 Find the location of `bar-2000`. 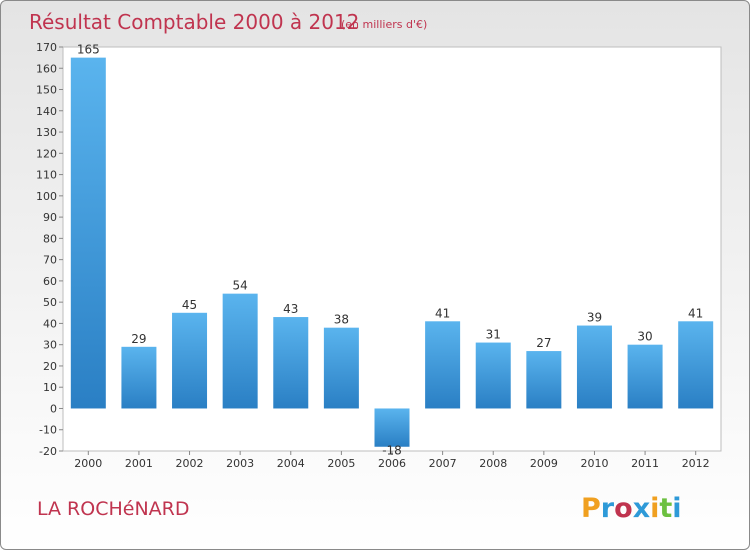

bar-2000 is located at coordinates (88, 233).